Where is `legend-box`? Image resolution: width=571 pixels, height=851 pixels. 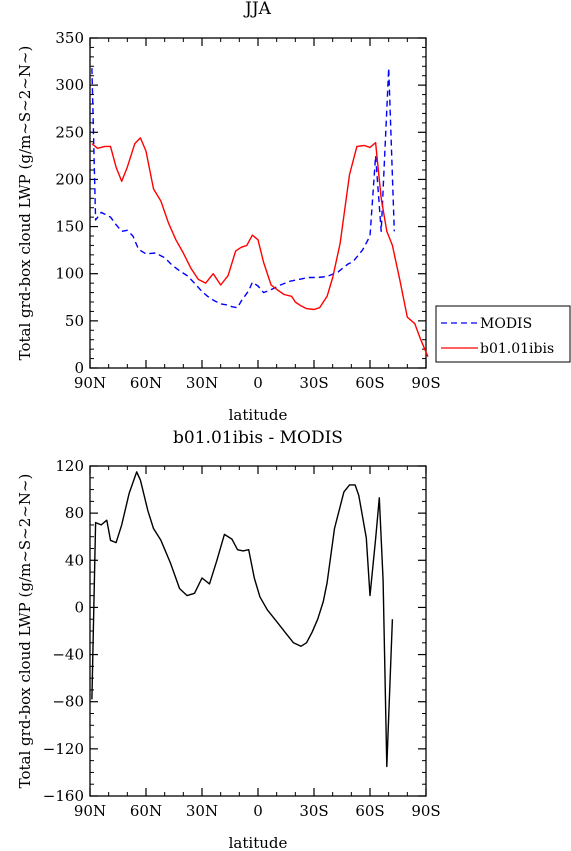 legend-box is located at coordinates (503, 334).